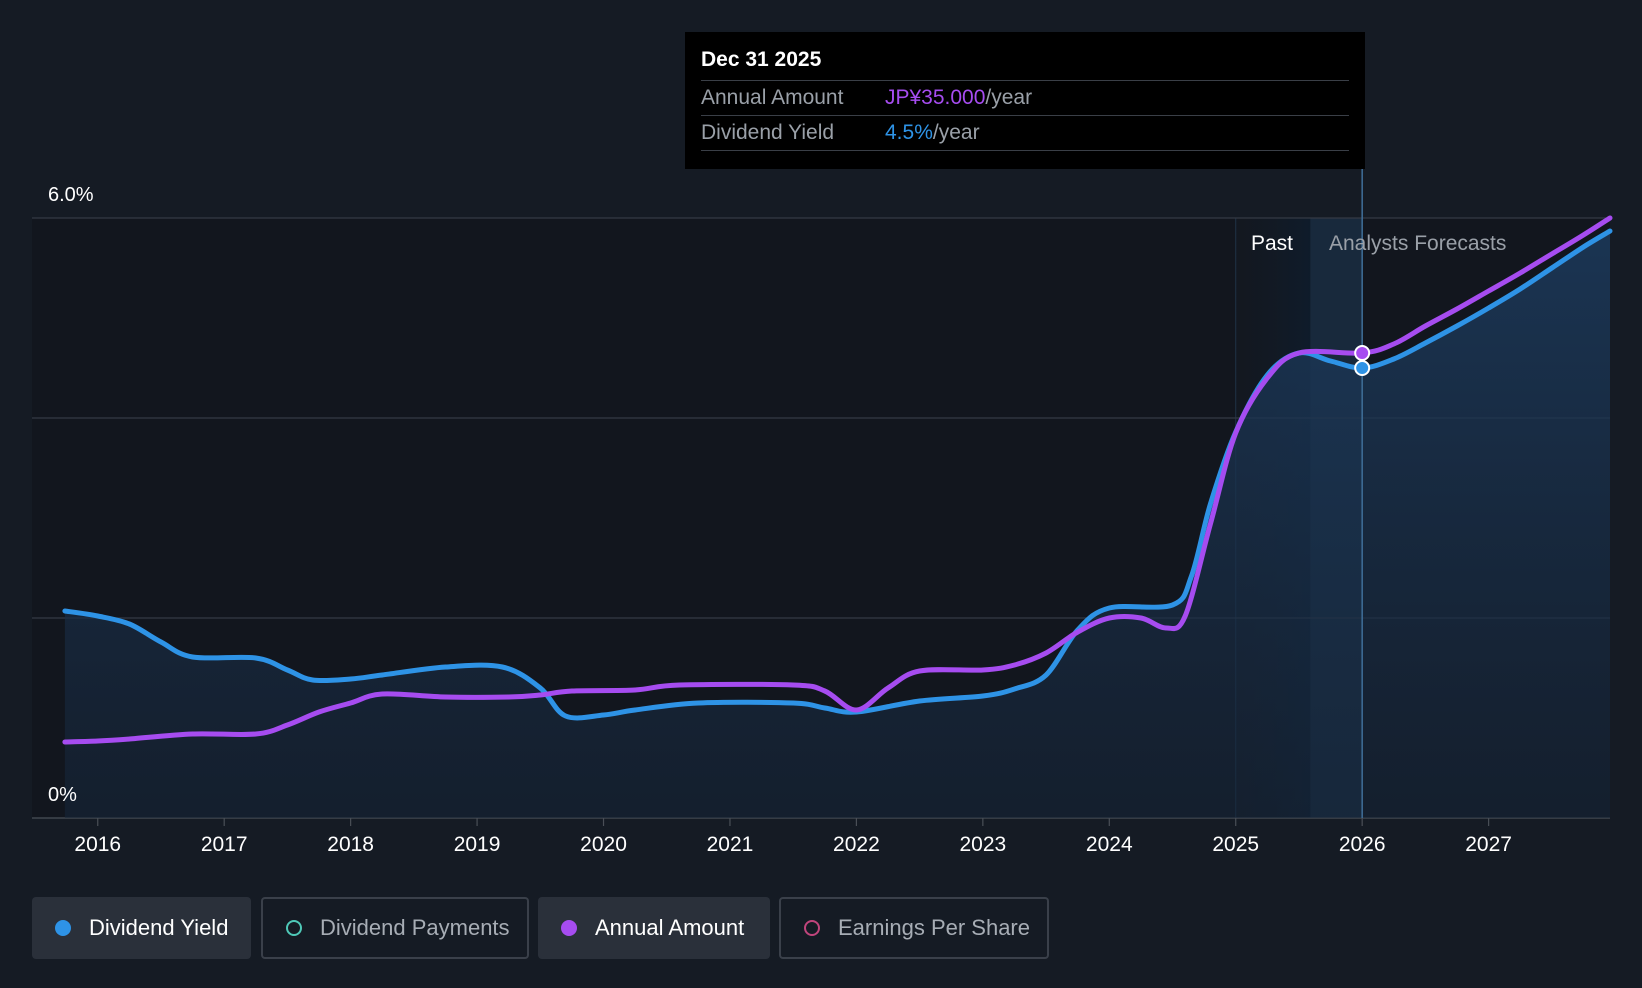  I want to click on dividend-payments-ring-icon, so click(294, 928).